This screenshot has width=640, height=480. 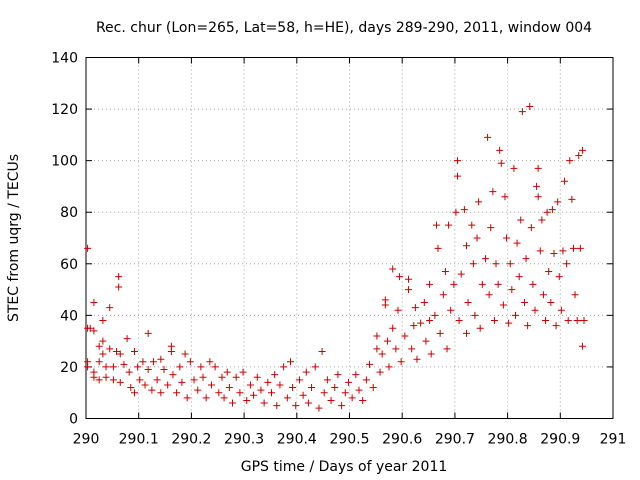 What do you see at coordinates (86, 440) in the screenshot?
I see `x-tick-label: 290` at bounding box center [86, 440].